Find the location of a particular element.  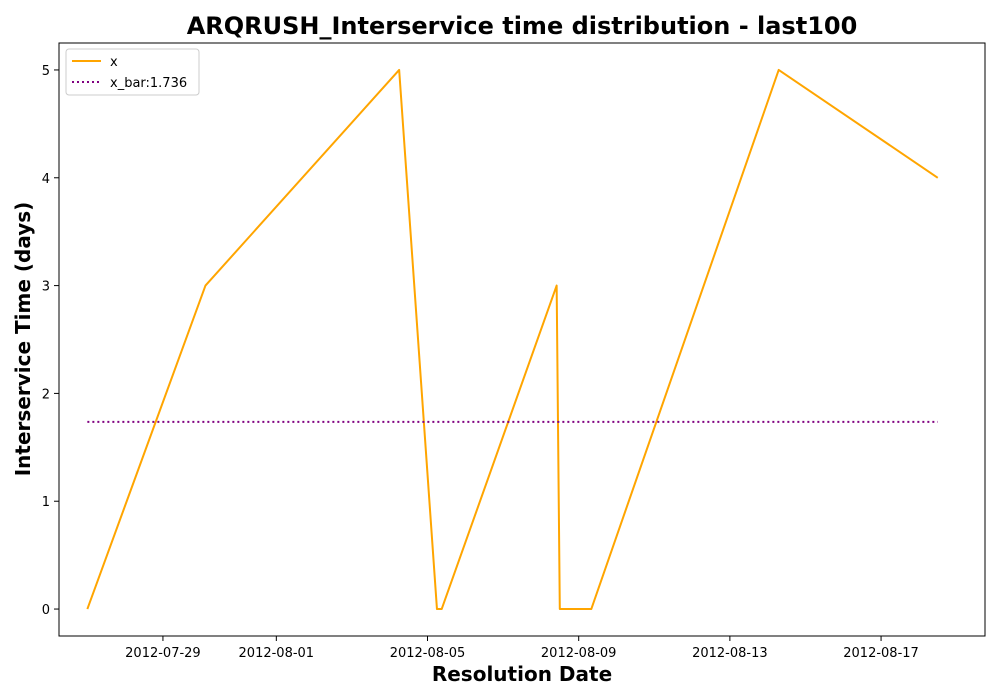

y-tick-label: 0 is located at coordinates (46, 610).